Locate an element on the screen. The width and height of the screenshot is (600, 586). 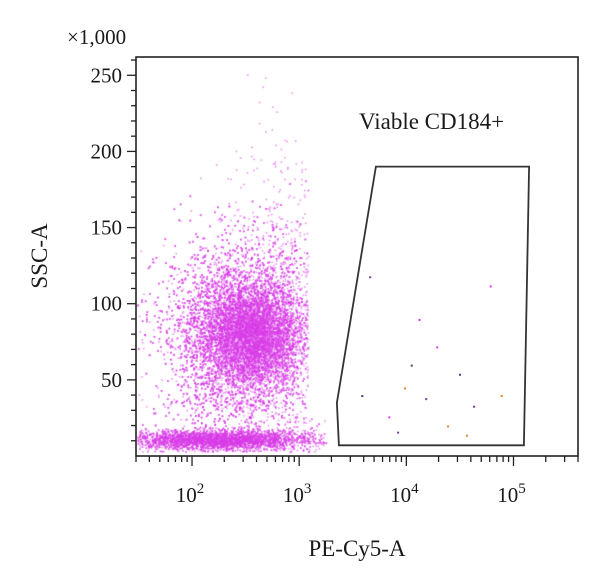
y-tick-label: 150 is located at coordinates (107, 228).